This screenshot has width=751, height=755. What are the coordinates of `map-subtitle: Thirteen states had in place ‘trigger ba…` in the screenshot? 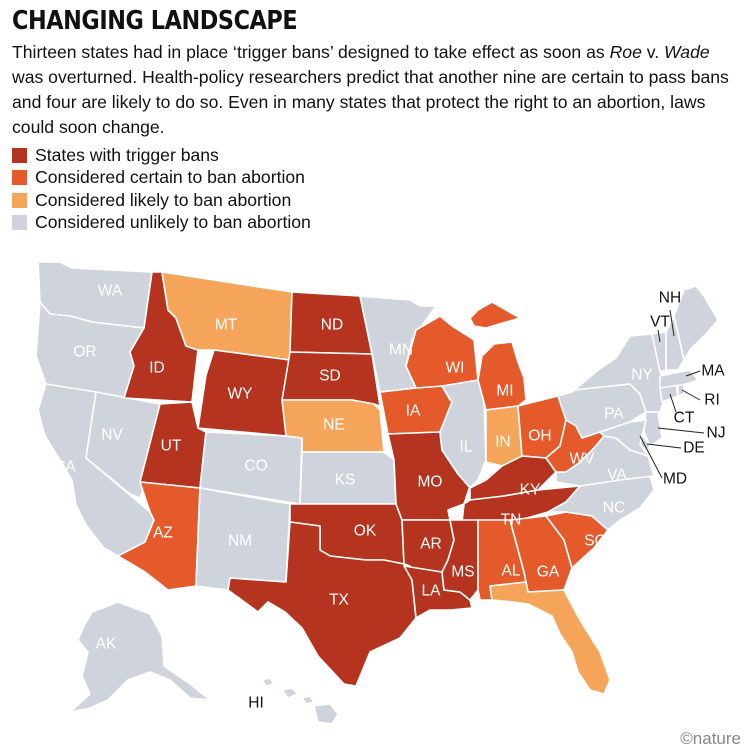 It's located at (370, 89).